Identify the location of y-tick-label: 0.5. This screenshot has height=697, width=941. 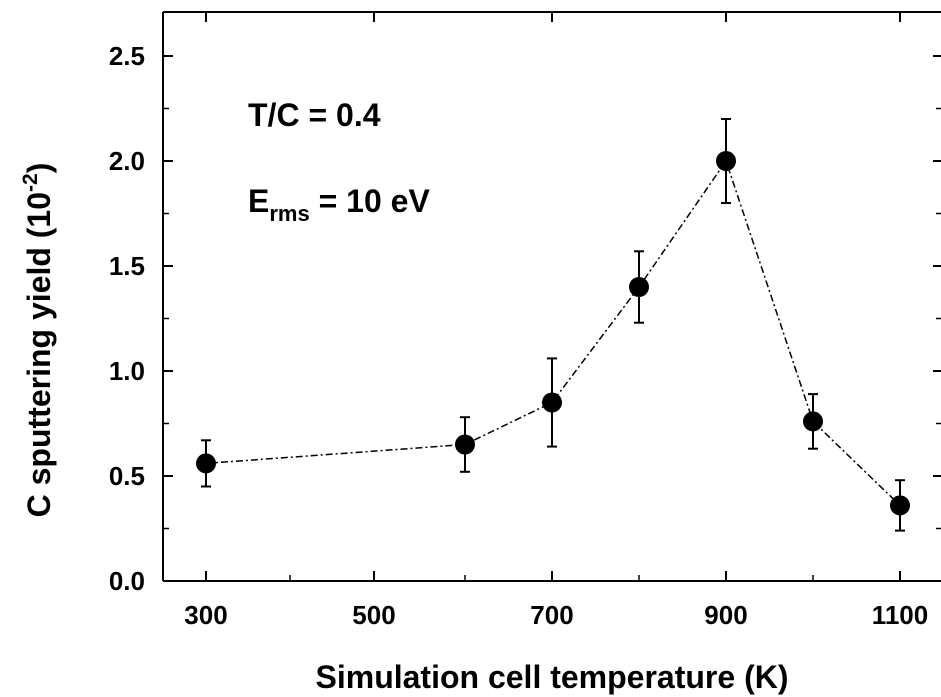
(127, 476).